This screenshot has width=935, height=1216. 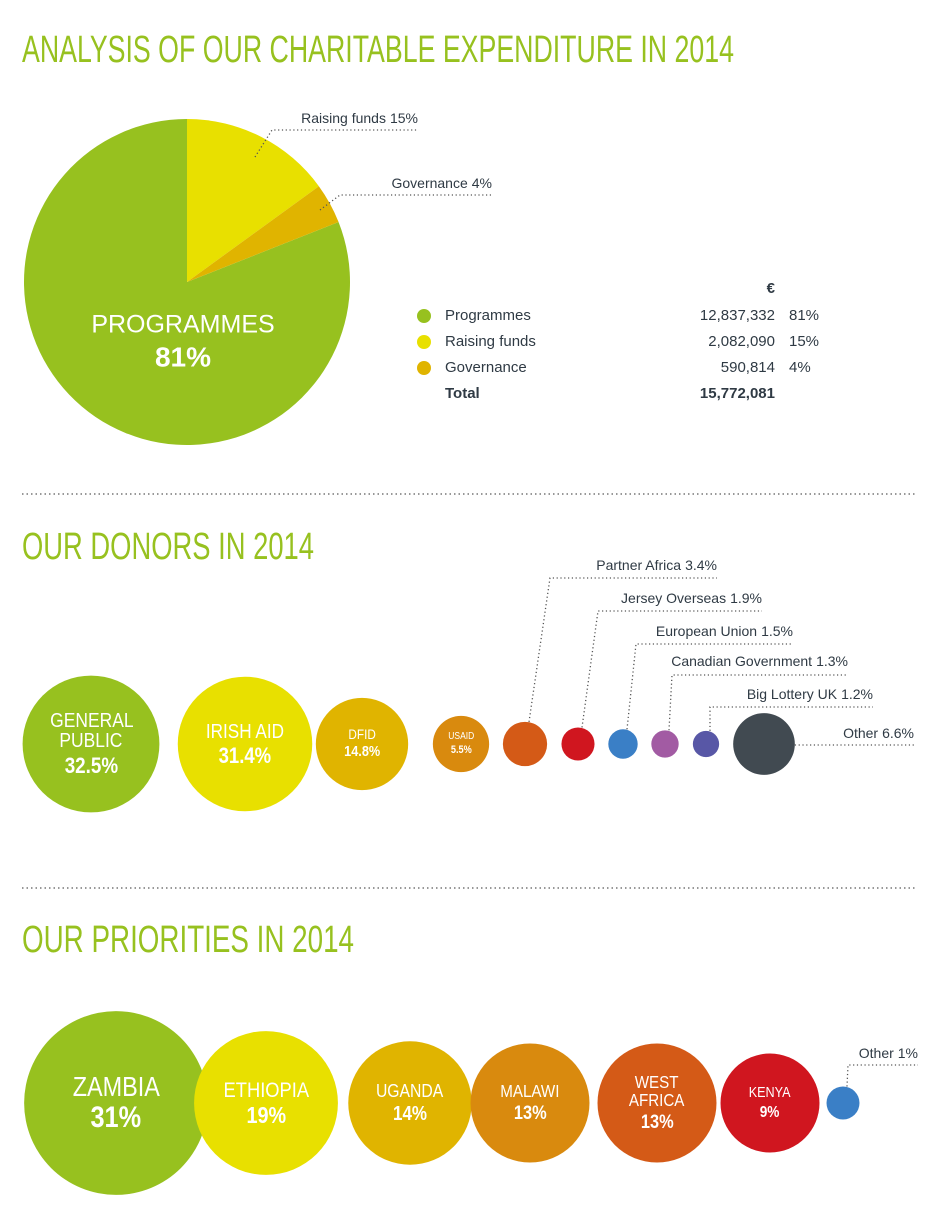 What do you see at coordinates (898, 733) in the screenshot?
I see `callout-value: 6.6%` at bounding box center [898, 733].